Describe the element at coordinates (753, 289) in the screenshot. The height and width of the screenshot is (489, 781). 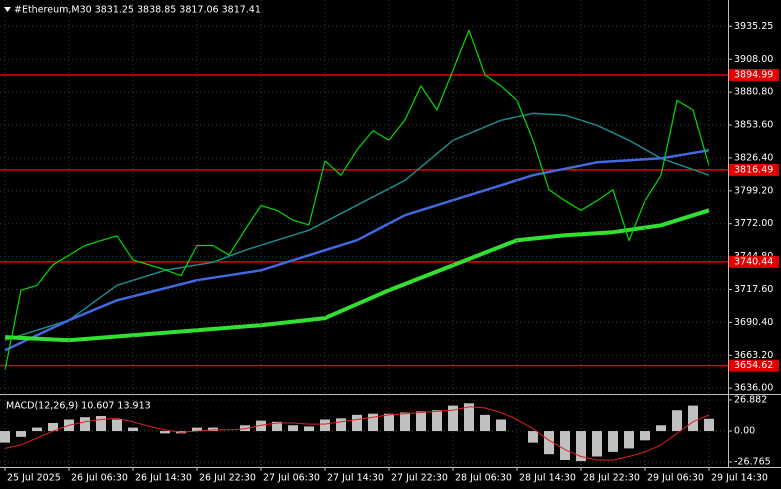
I see `y-tick-label: 3717.60` at that location.